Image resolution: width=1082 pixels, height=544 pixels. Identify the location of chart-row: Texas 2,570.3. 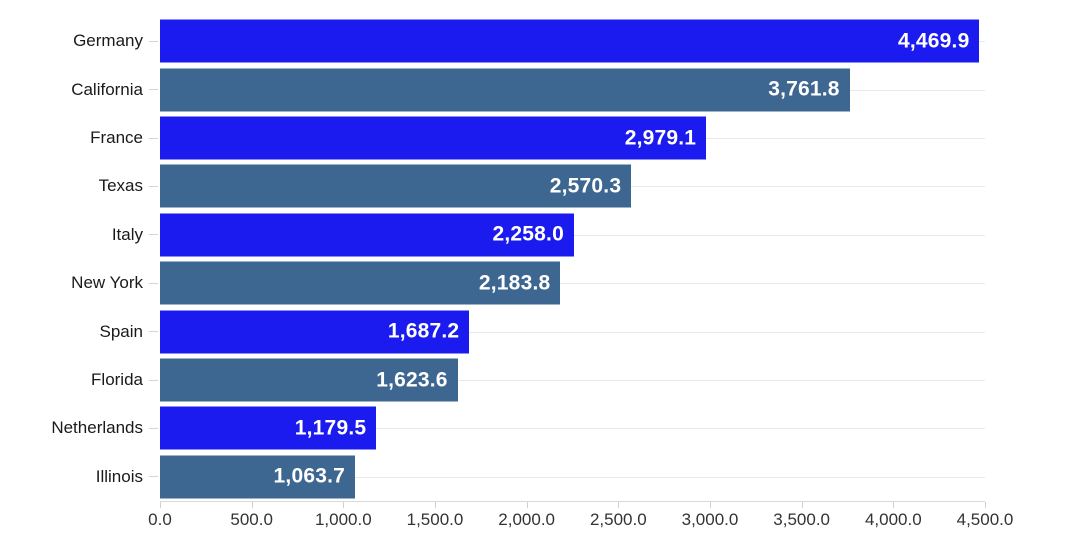
(492, 186).